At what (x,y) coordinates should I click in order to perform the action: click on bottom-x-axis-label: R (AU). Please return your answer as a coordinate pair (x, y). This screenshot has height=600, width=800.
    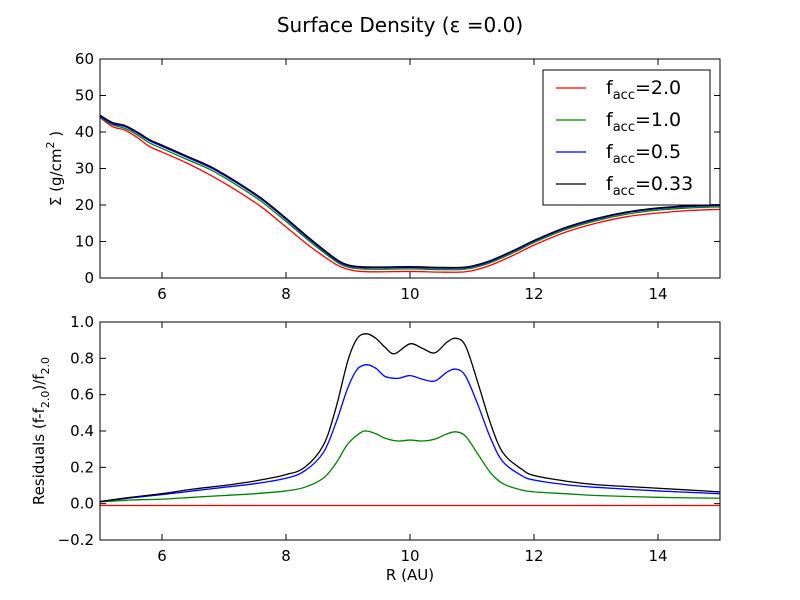
    Looking at the image, I should click on (410, 575).